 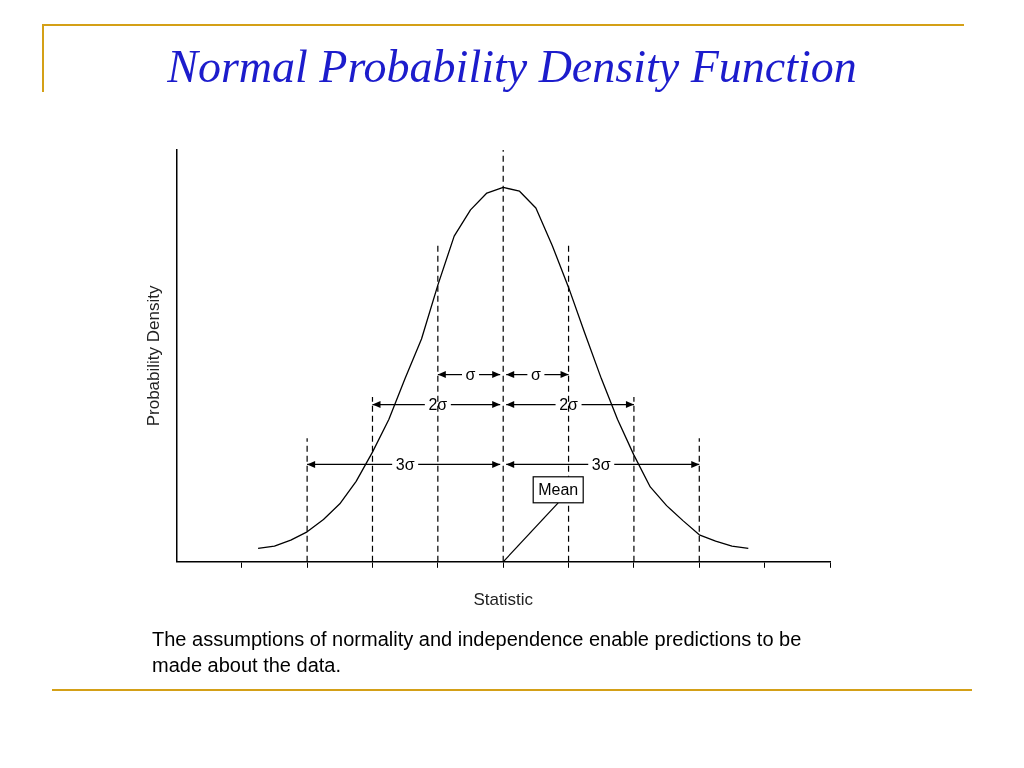 I want to click on y-axis-title: Probability Density, so click(x=153, y=356).